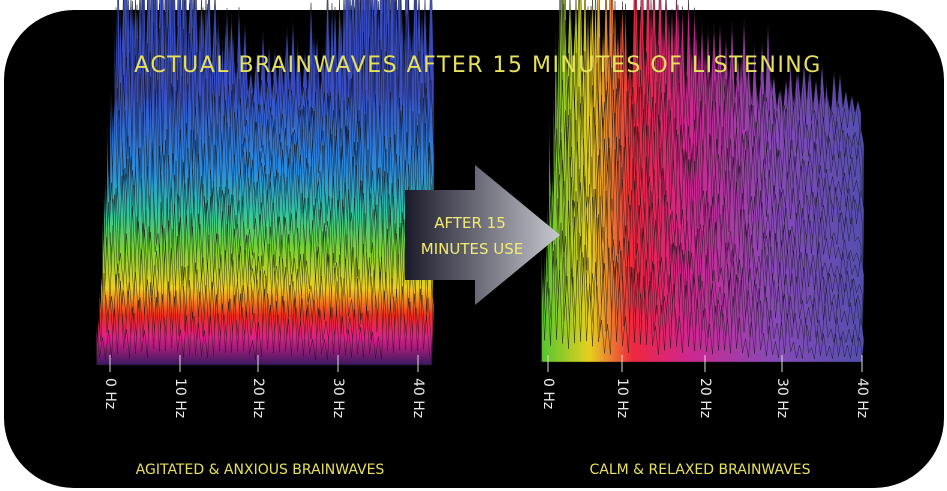 The height and width of the screenshot is (491, 947). What do you see at coordinates (260, 470) in the screenshot?
I see `caption: AGITATED & ANXIOUS BRAINWAVES` at bounding box center [260, 470].